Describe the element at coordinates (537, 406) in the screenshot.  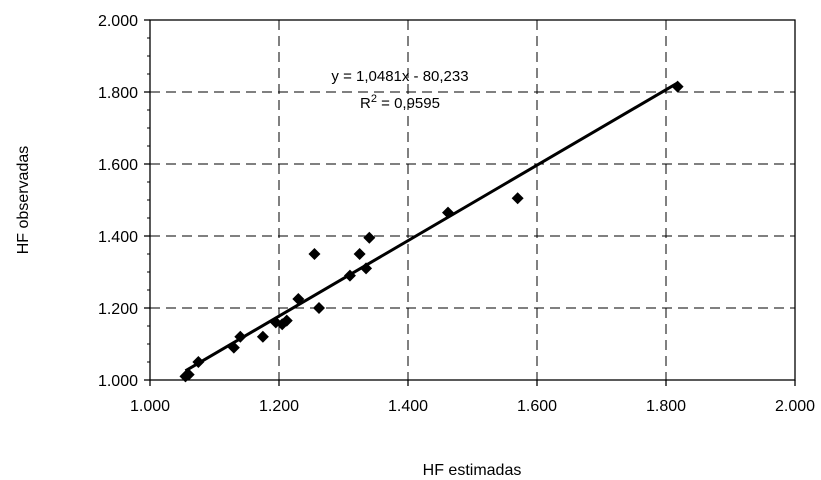
I see `x-tick-label: 1.600` at that location.